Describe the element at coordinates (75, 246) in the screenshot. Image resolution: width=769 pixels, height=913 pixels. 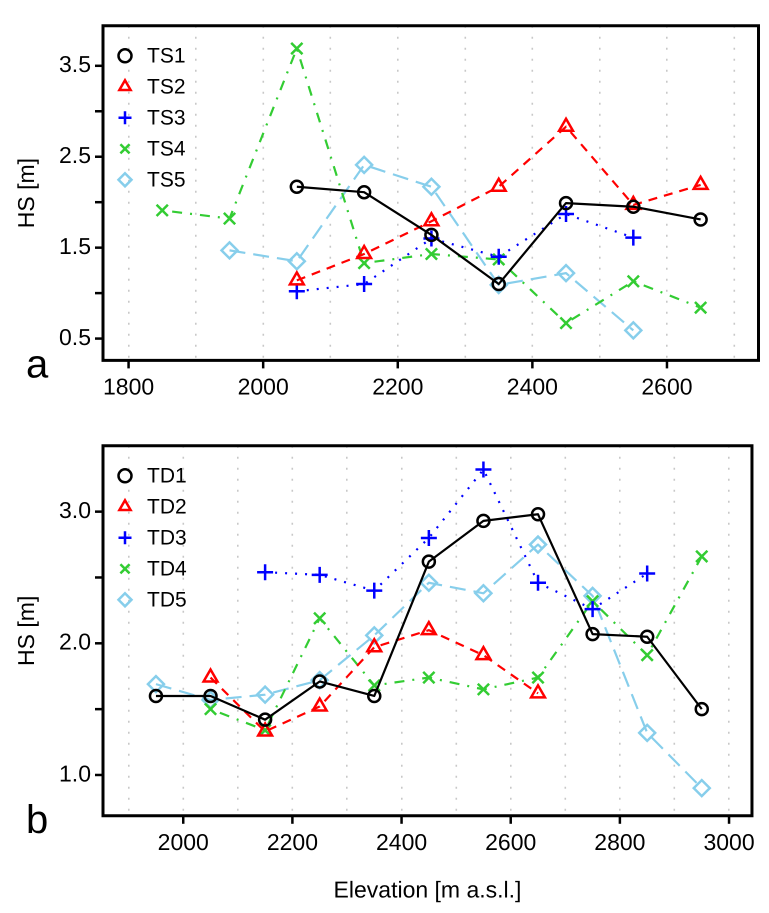
I see `y-tick-label: 1.5` at that location.